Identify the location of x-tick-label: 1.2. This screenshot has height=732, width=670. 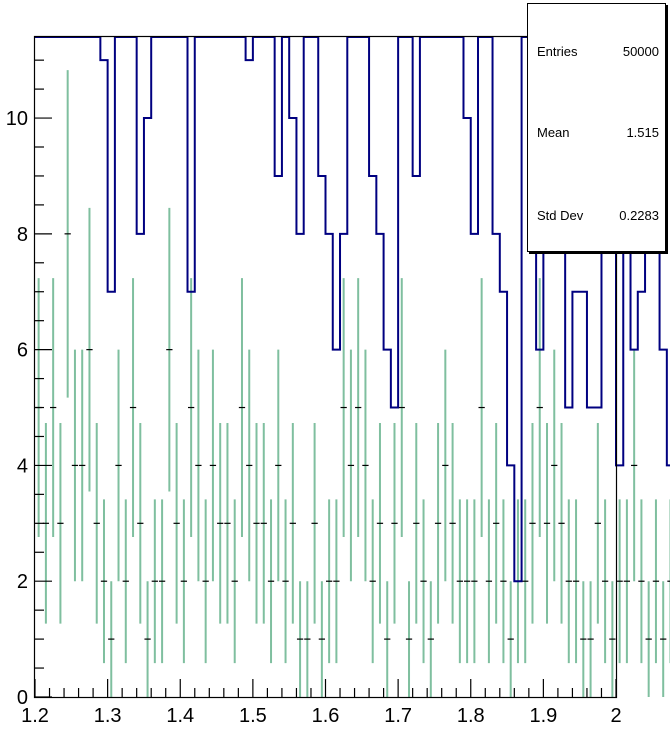
(35, 716).